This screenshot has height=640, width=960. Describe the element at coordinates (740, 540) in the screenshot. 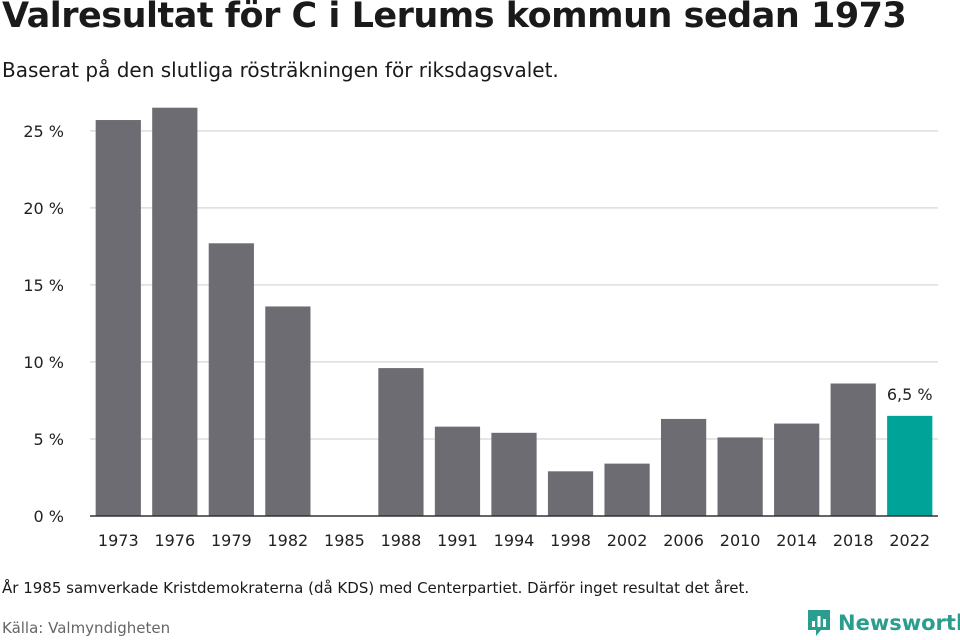

I see `x-tick-label: 2010` at that location.